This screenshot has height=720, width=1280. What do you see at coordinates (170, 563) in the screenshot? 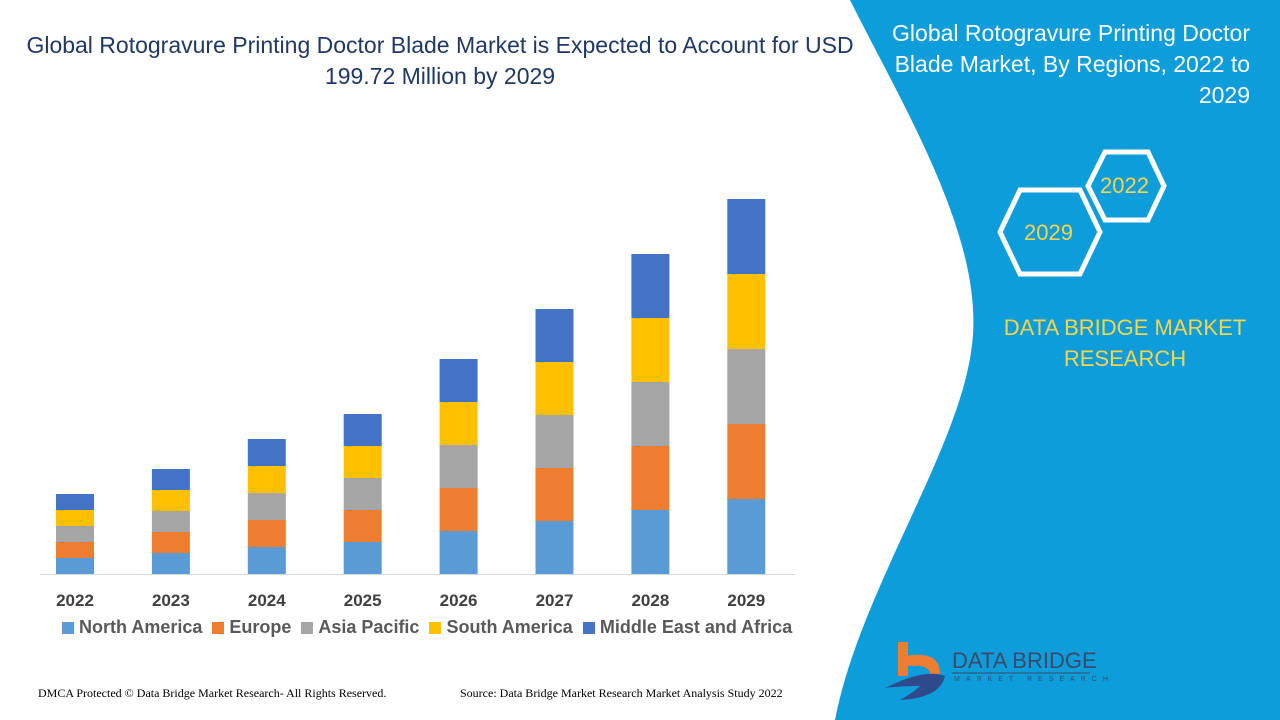
I see `bar-segment-north-america-2023` at bounding box center [170, 563].